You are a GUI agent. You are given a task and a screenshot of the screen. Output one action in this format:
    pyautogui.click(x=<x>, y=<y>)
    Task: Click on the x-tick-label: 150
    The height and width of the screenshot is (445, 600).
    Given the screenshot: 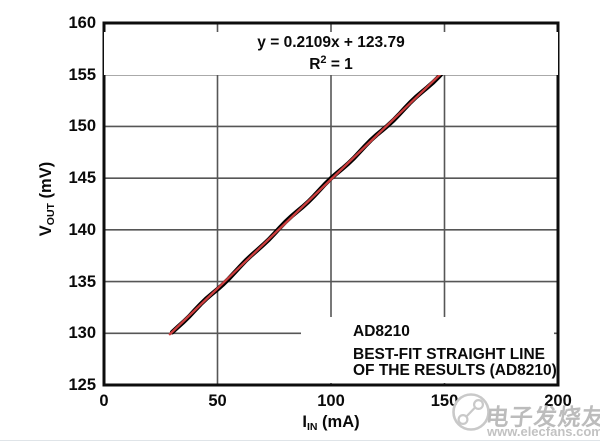 What is the action you would take?
    pyautogui.click(x=444, y=401)
    